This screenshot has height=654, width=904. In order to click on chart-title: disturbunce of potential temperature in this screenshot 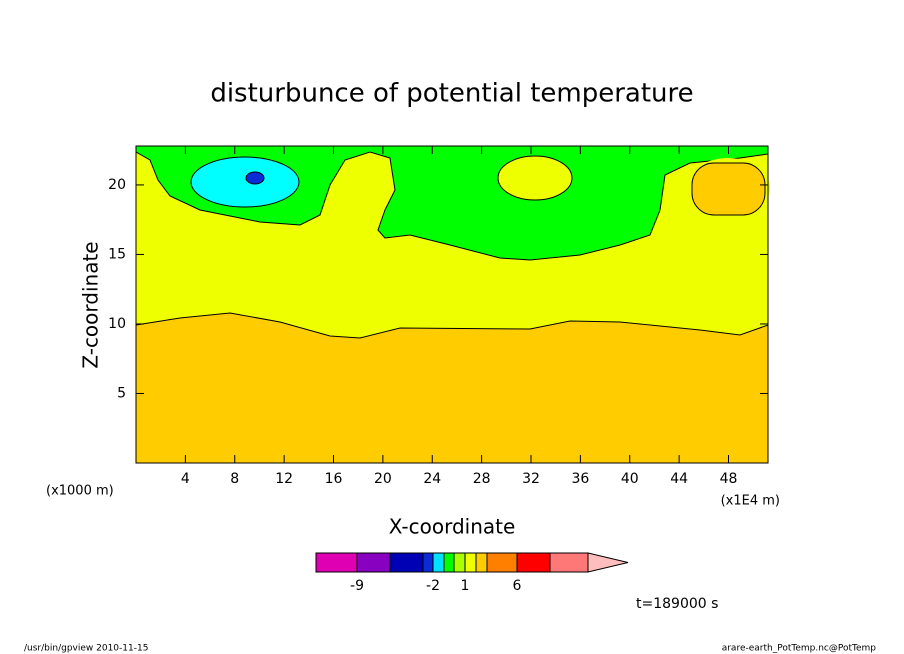, I will do `click(451, 94)`.